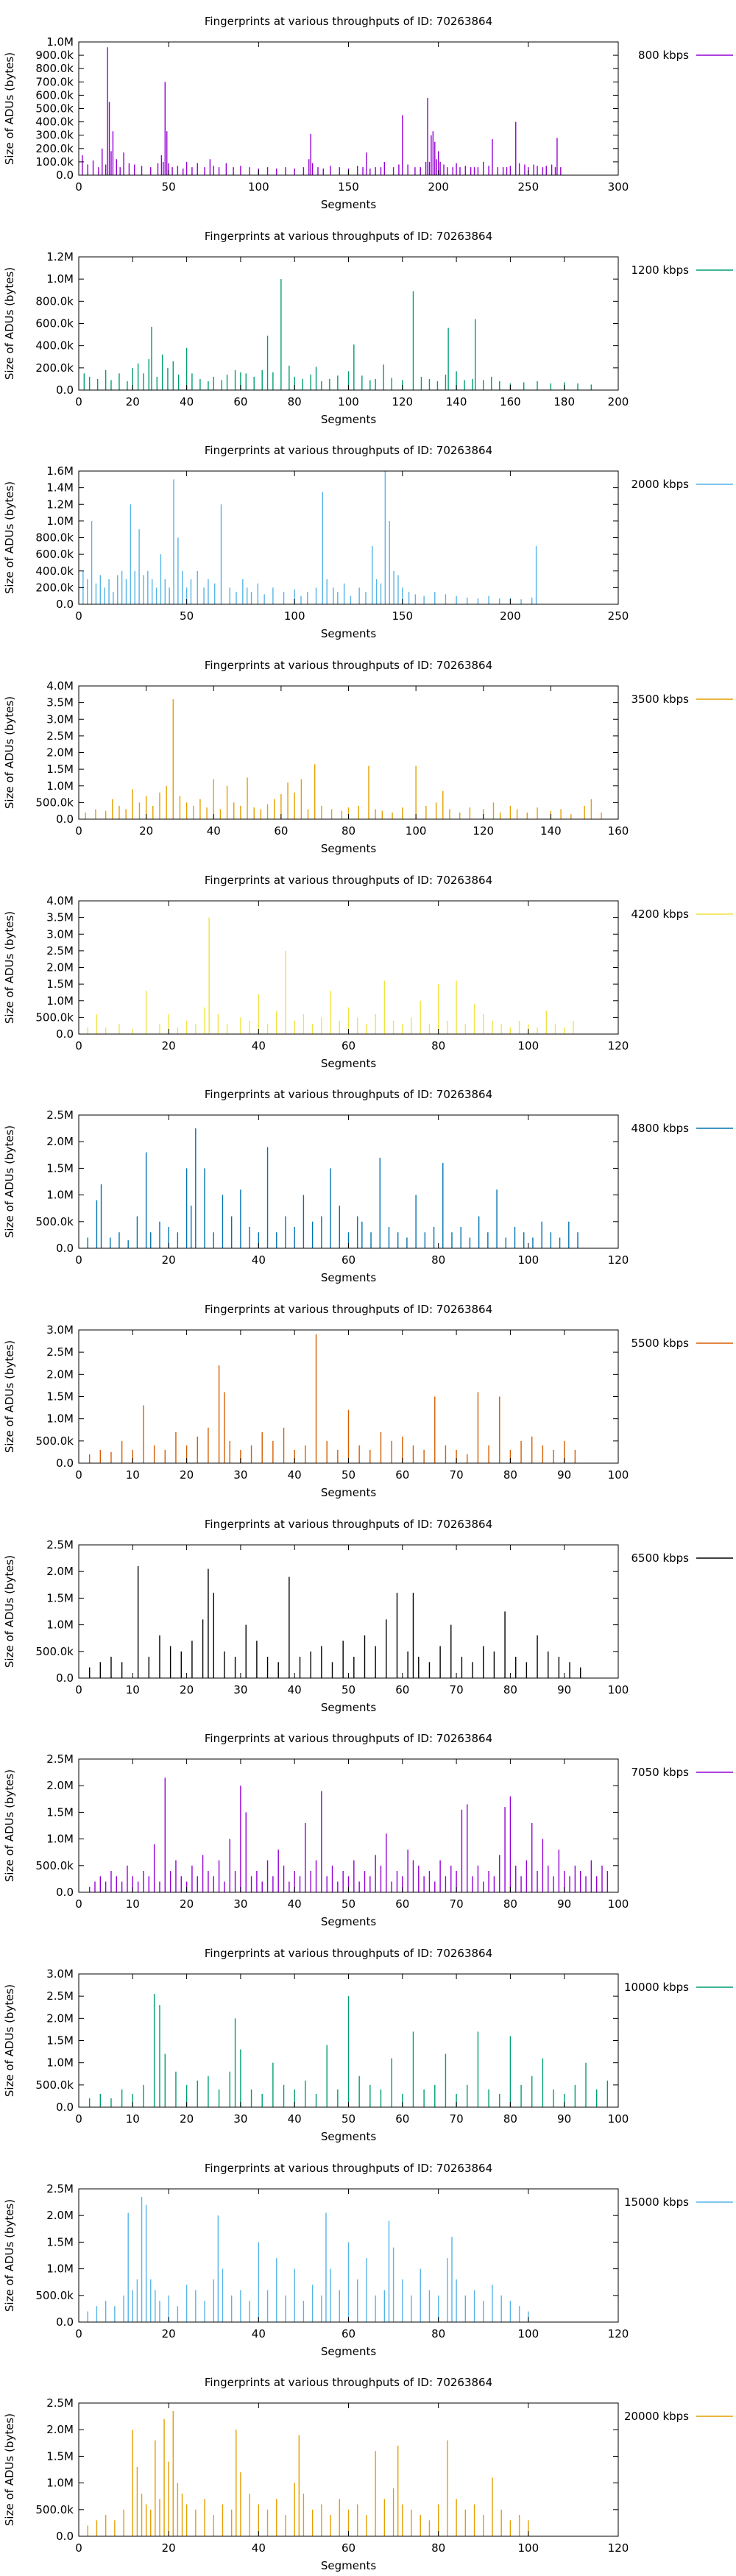 This screenshot has height=2576, width=736. I want to click on legend-label: 800 kbps, so click(663, 55).